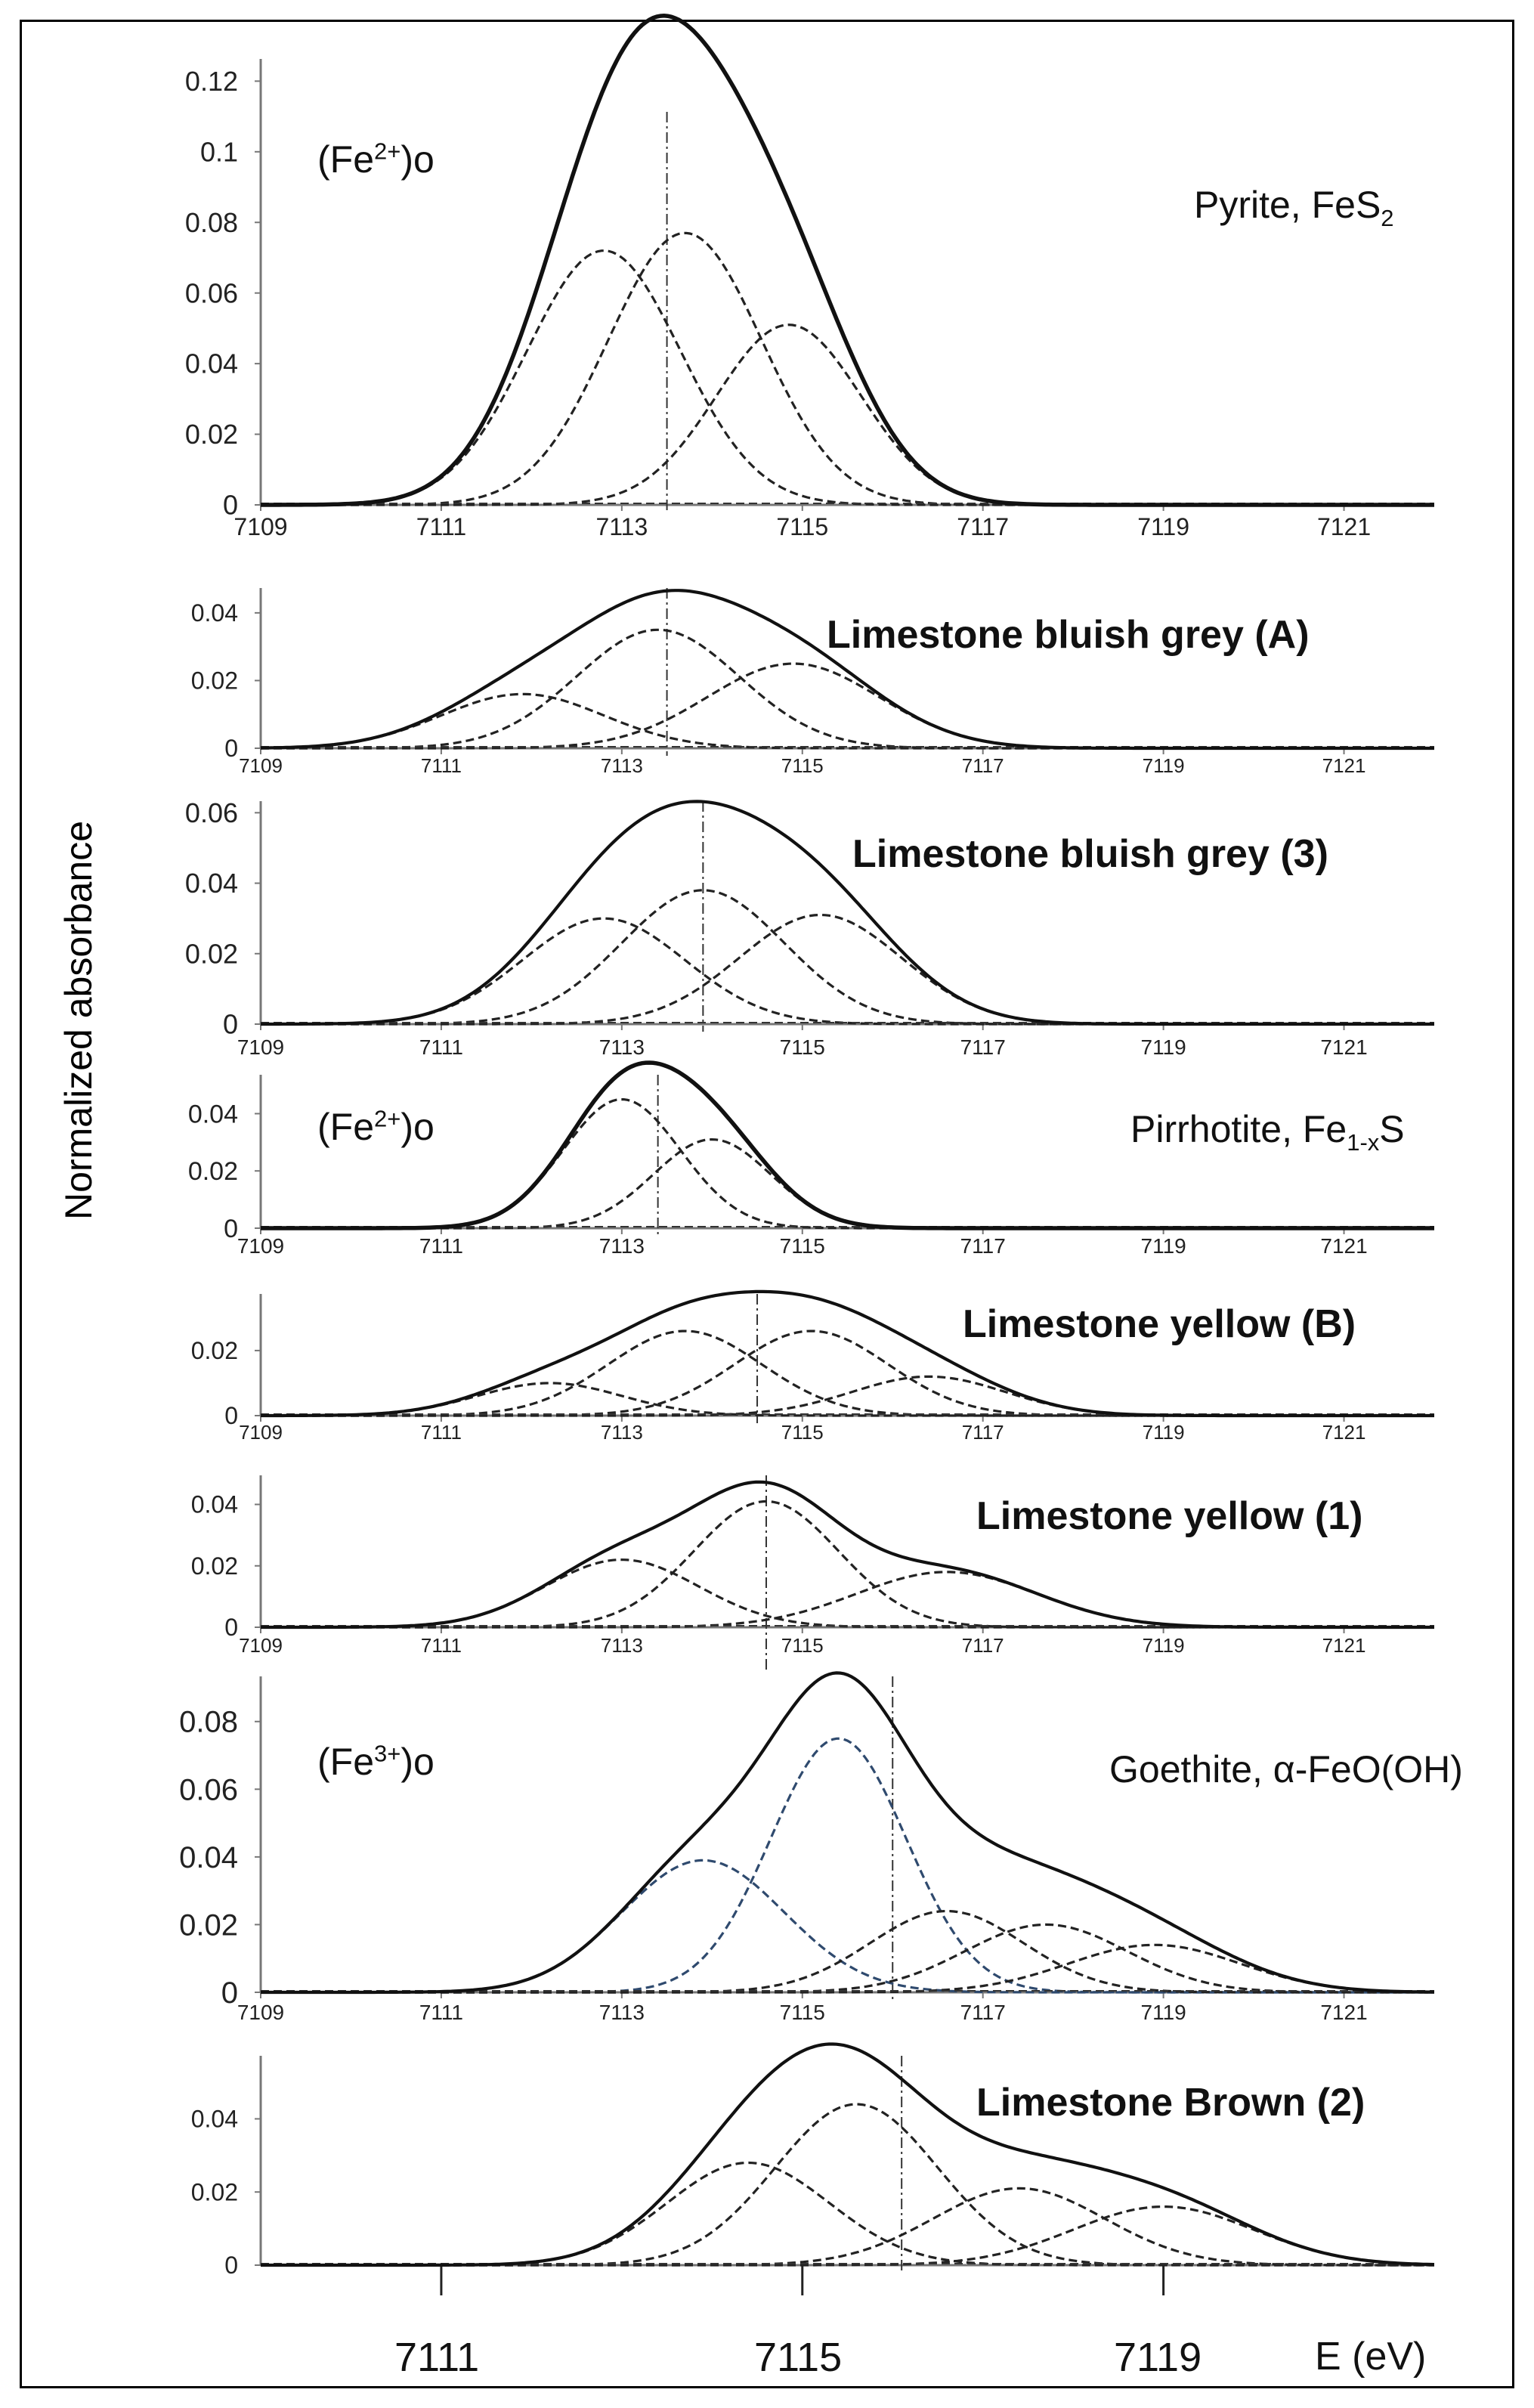  Describe the element at coordinates (1286, 1769) in the screenshot. I see `panel-7-title: Goethite, α-FeO(OH)` at that location.